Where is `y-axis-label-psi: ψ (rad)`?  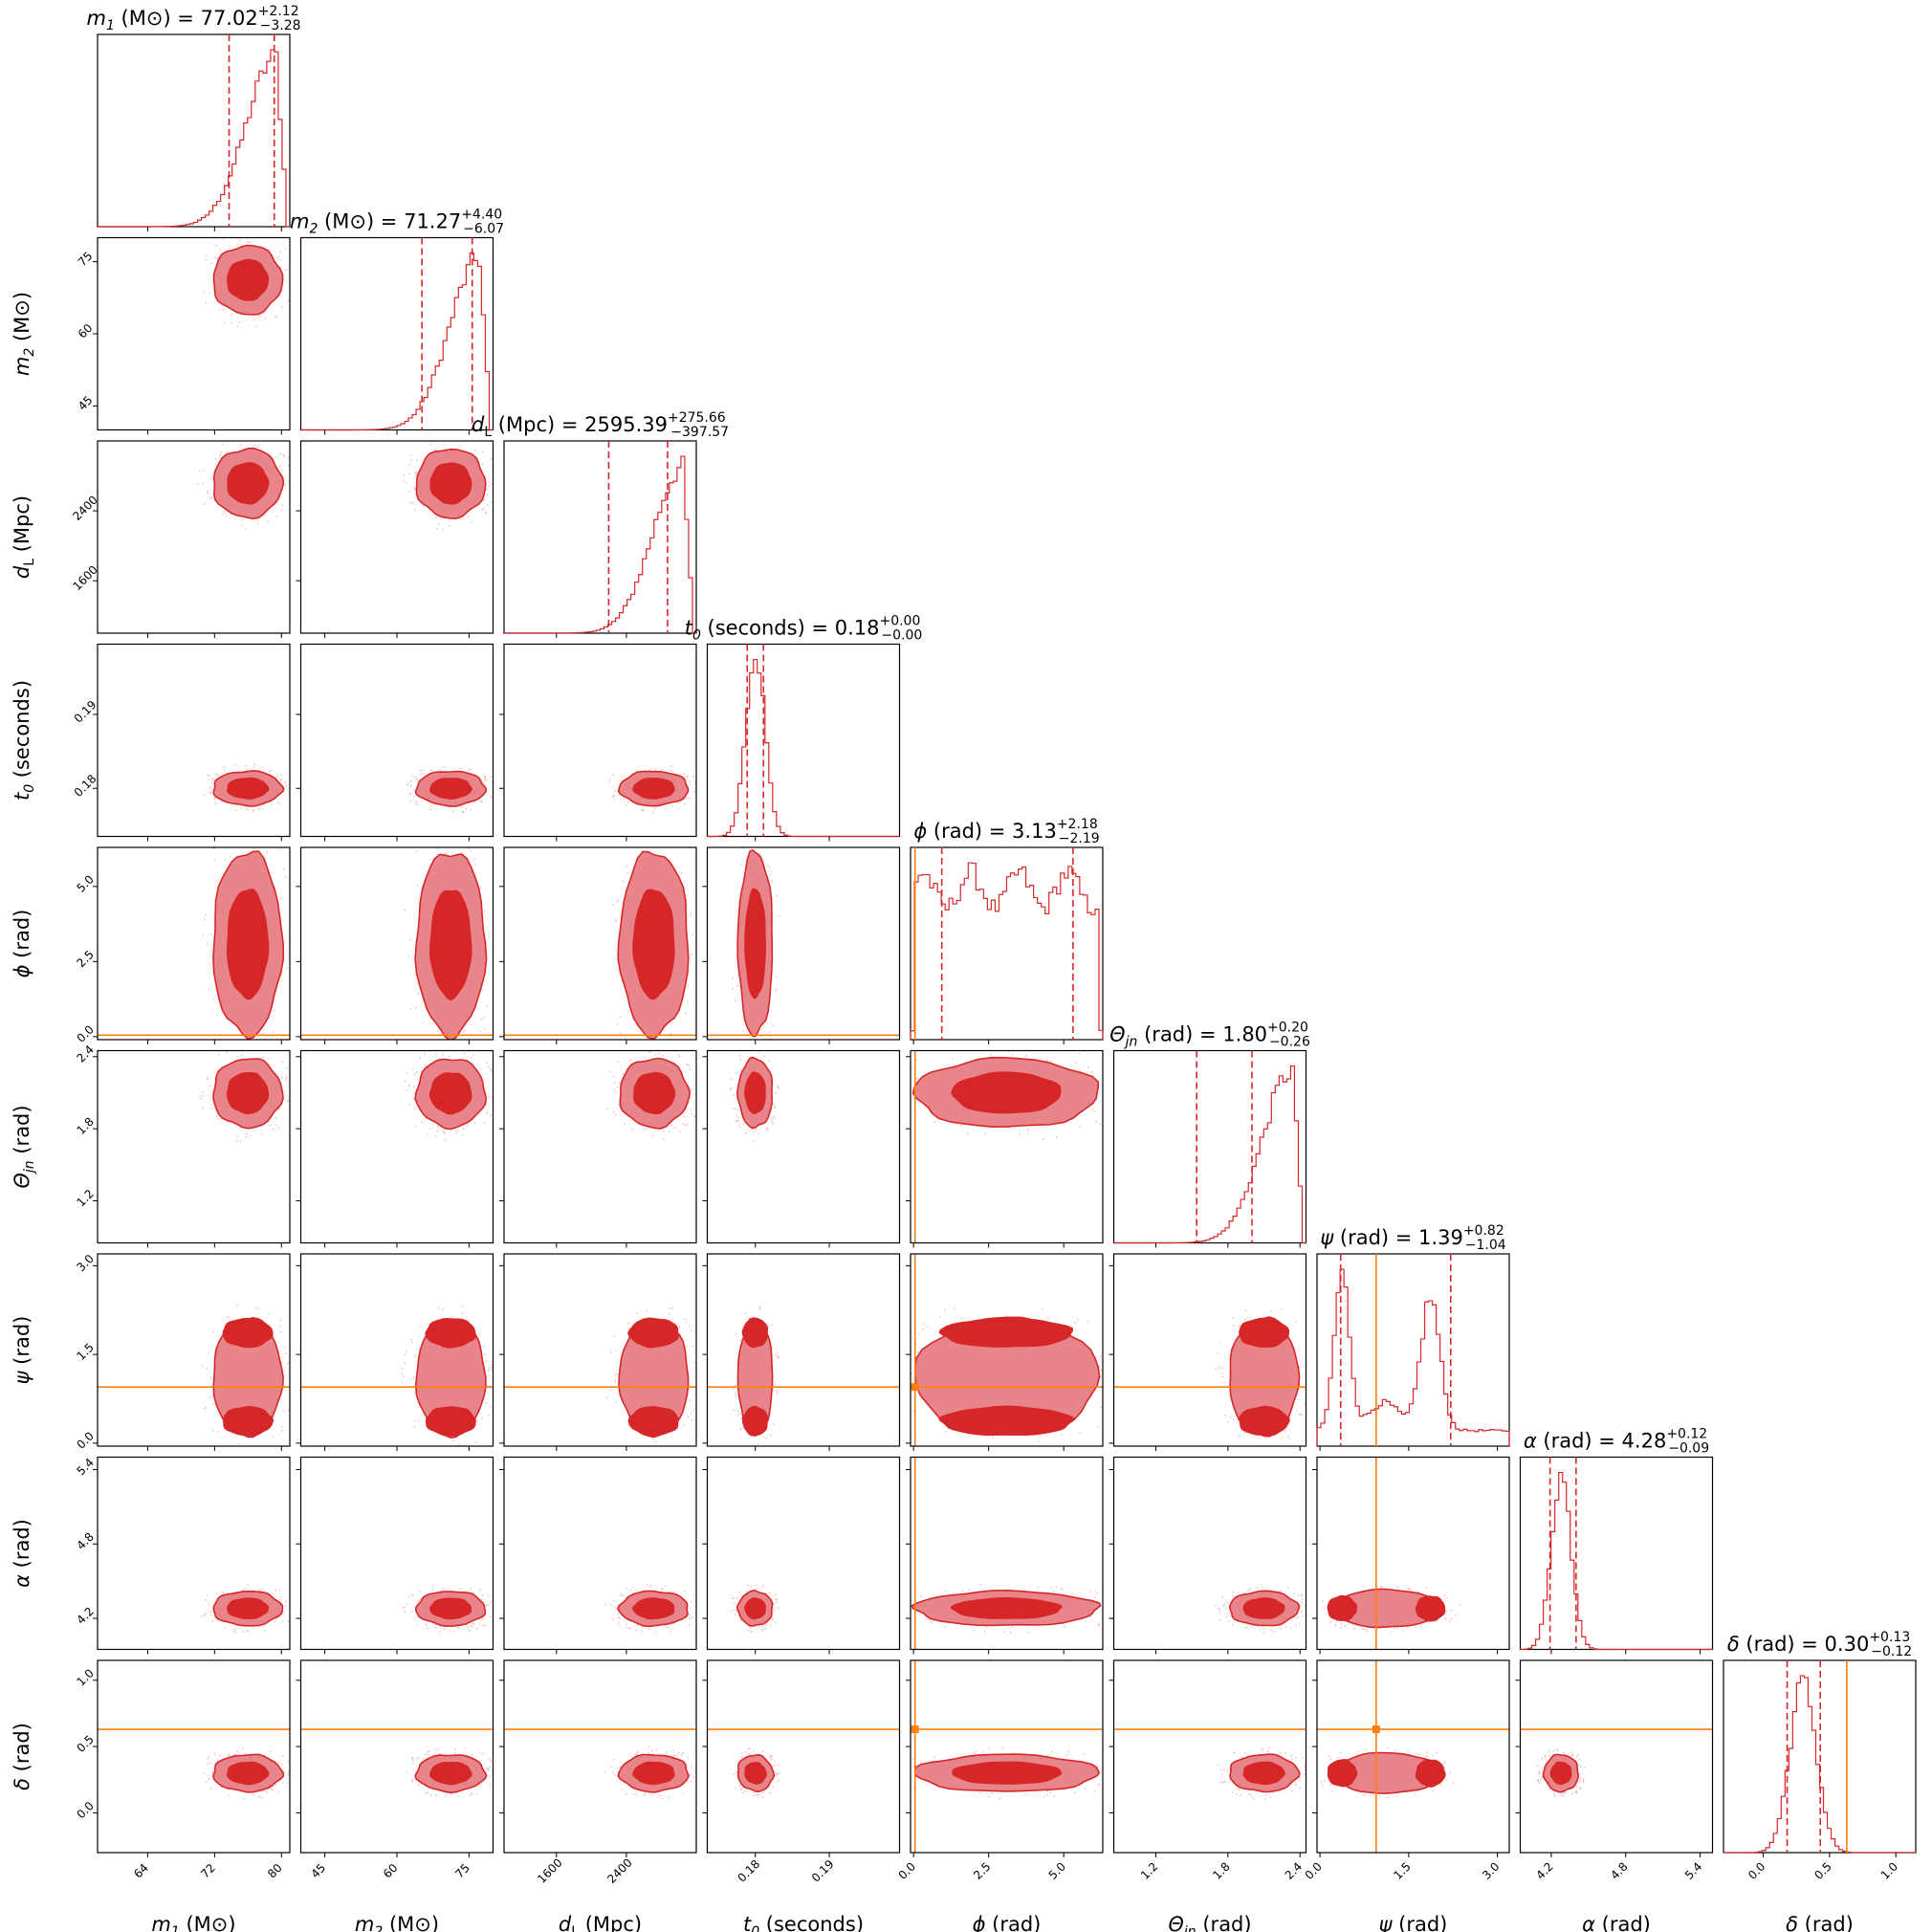
y-axis-label-psi: ψ (rad) is located at coordinates (22, 1350).